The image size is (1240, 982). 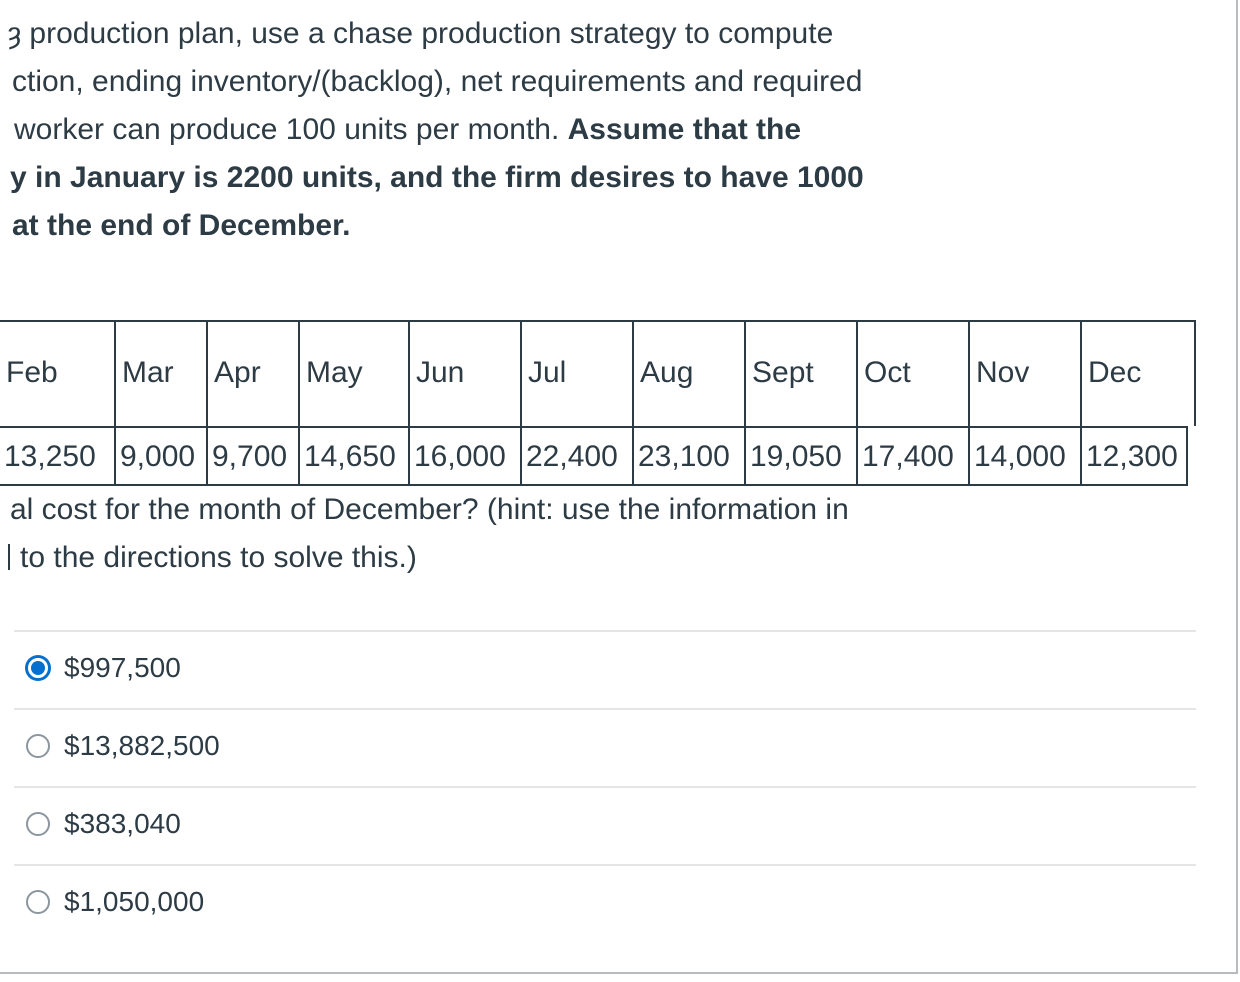 I want to click on month-header-dec: Dec, so click(x=1139, y=373).